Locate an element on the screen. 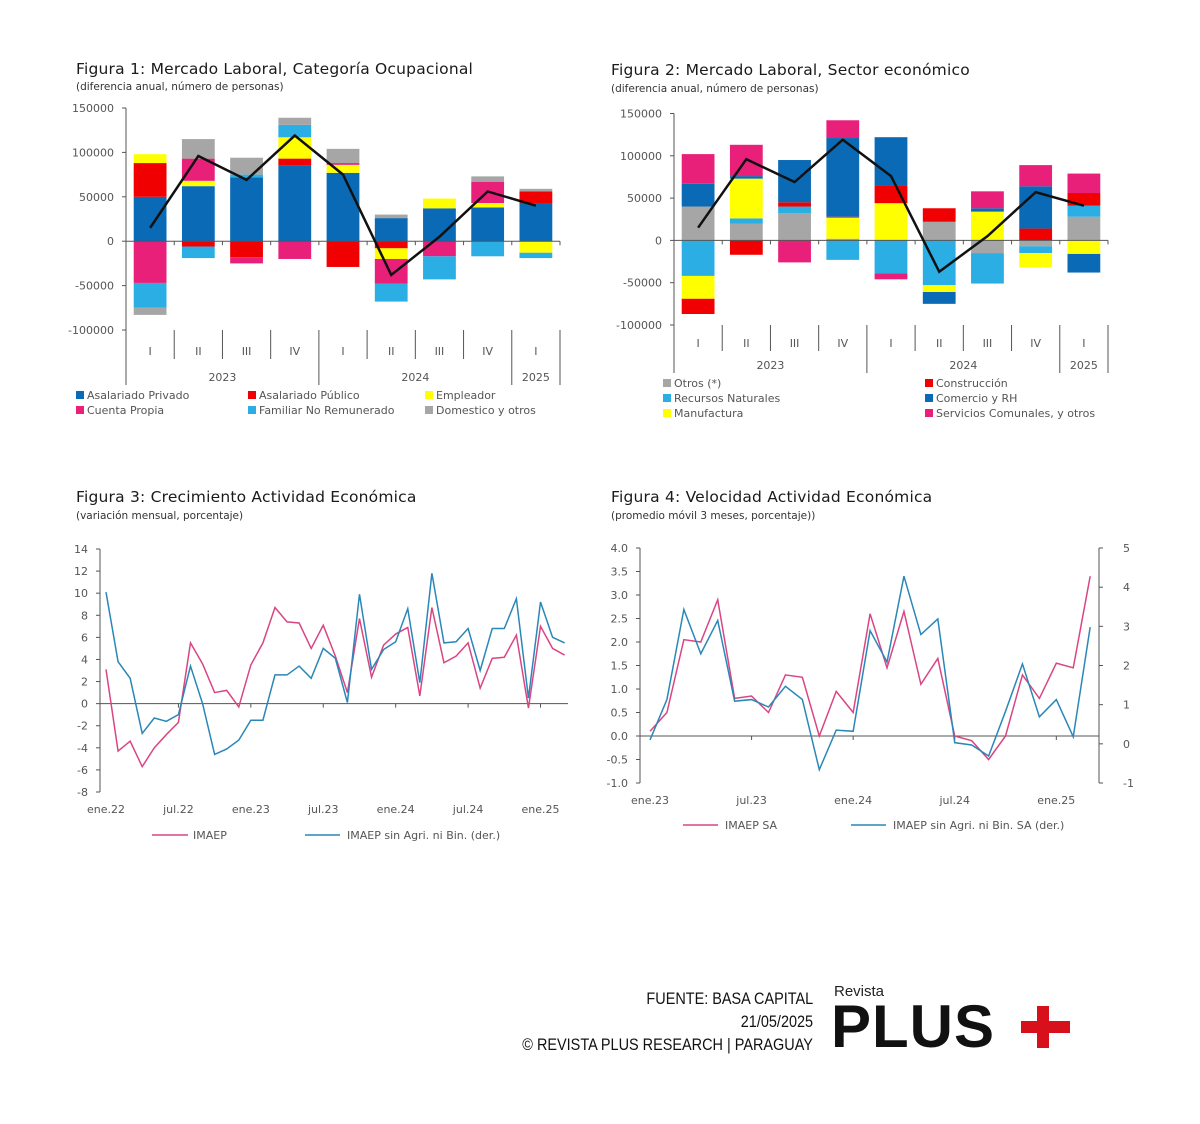  fig1-year-label: 2023 is located at coordinates (222, 377).